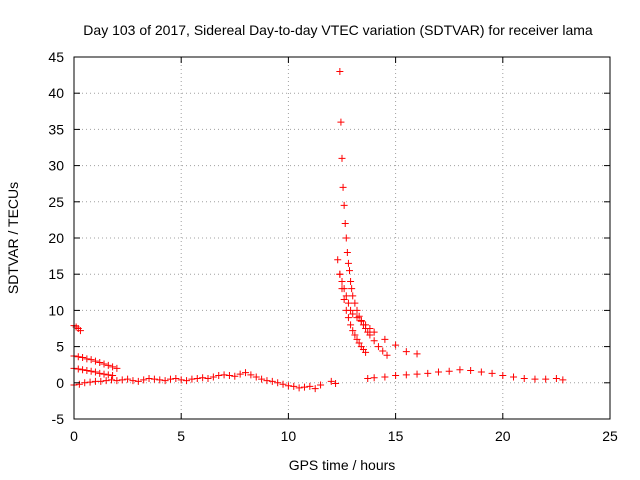 This screenshot has width=640, height=480. What do you see at coordinates (289, 436) in the screenshot?
I see `x-tick-label: 10` at bounding box center [289, 436].